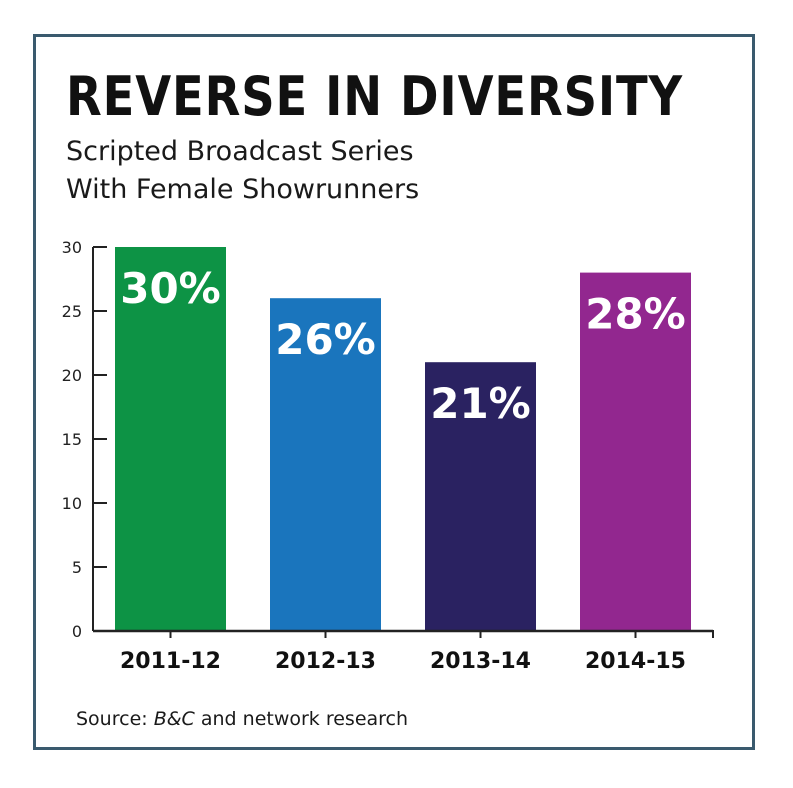  I want to click on chart-title: REVERSE IN DIVERSITY, so click(375, 96).